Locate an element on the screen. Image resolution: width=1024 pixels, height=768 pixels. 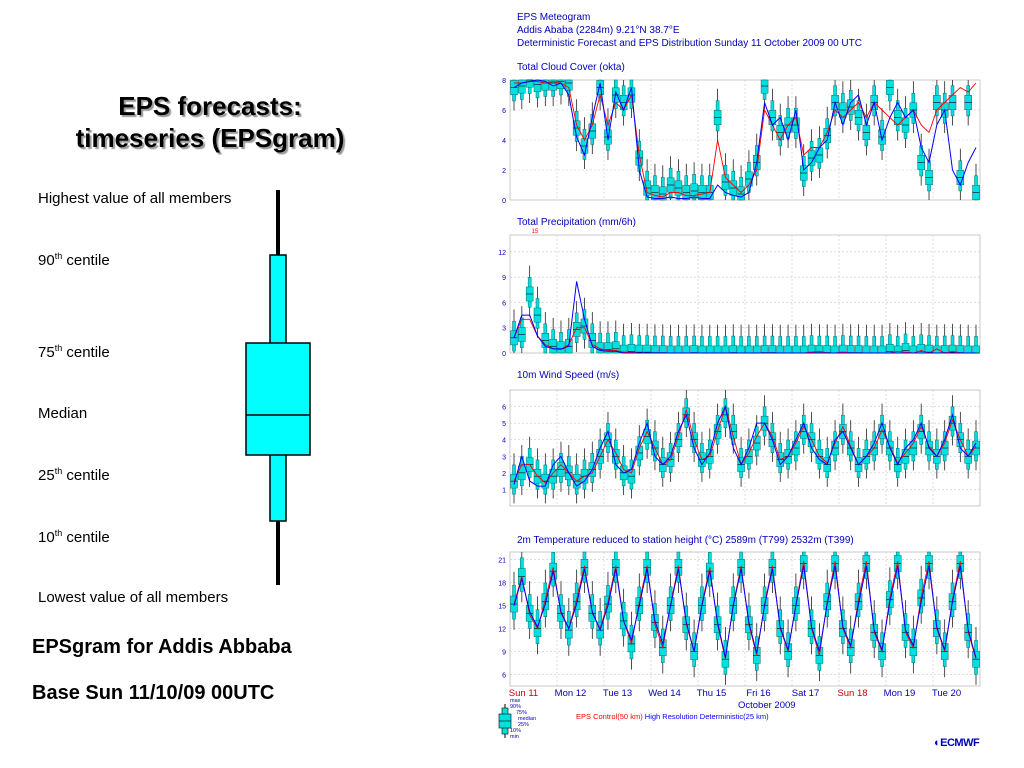
boxplot-key-diagram is located at coordinates (278, 387).